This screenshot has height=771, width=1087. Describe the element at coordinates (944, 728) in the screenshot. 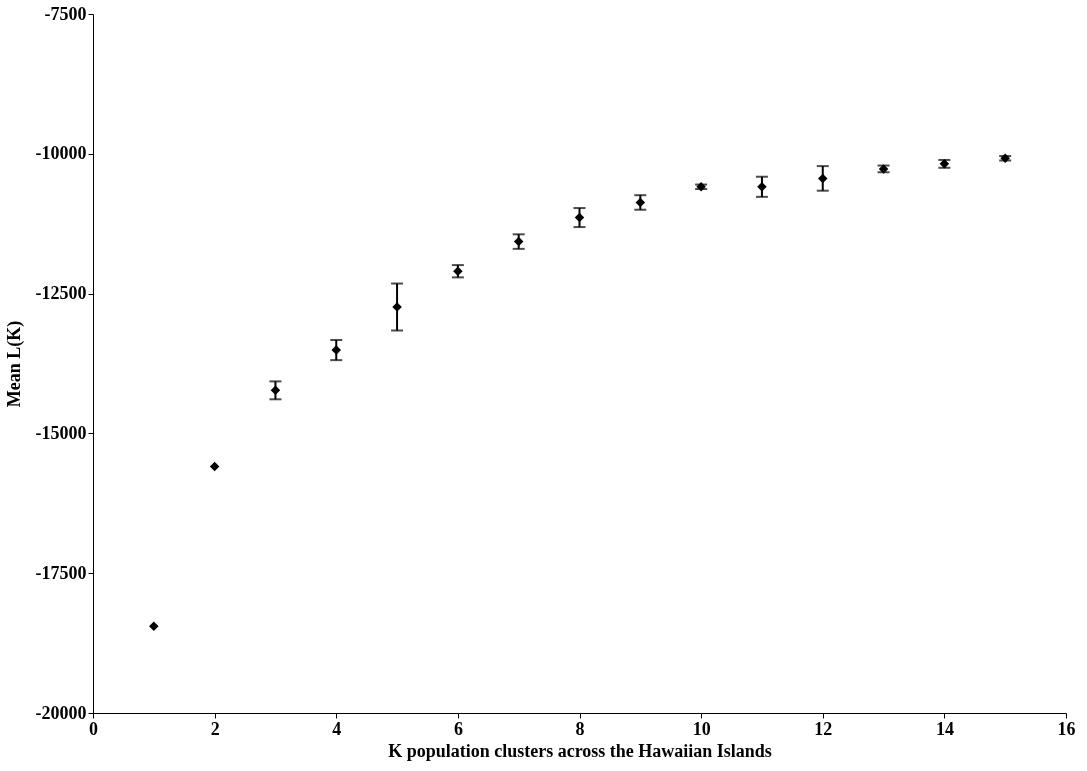

I see `x-tick-label: 14` at that location.